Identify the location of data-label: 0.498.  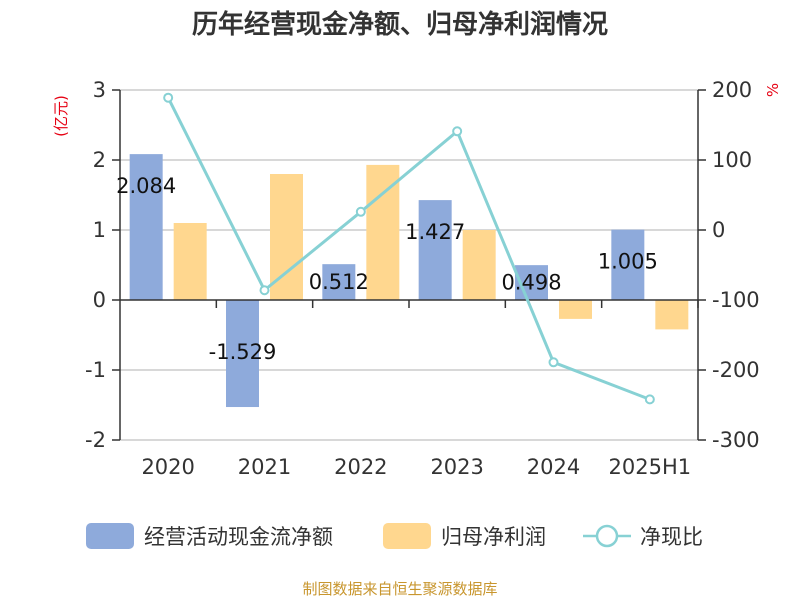
(531, 283).